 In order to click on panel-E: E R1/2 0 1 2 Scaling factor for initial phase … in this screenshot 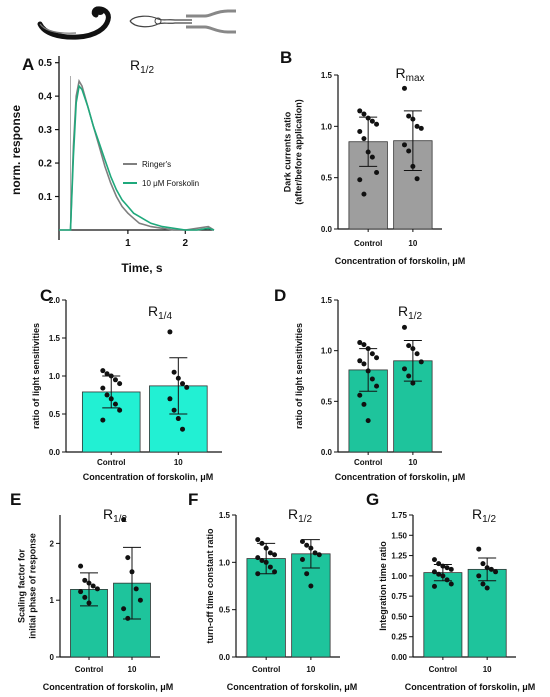, I will do `click(91, 591)`.